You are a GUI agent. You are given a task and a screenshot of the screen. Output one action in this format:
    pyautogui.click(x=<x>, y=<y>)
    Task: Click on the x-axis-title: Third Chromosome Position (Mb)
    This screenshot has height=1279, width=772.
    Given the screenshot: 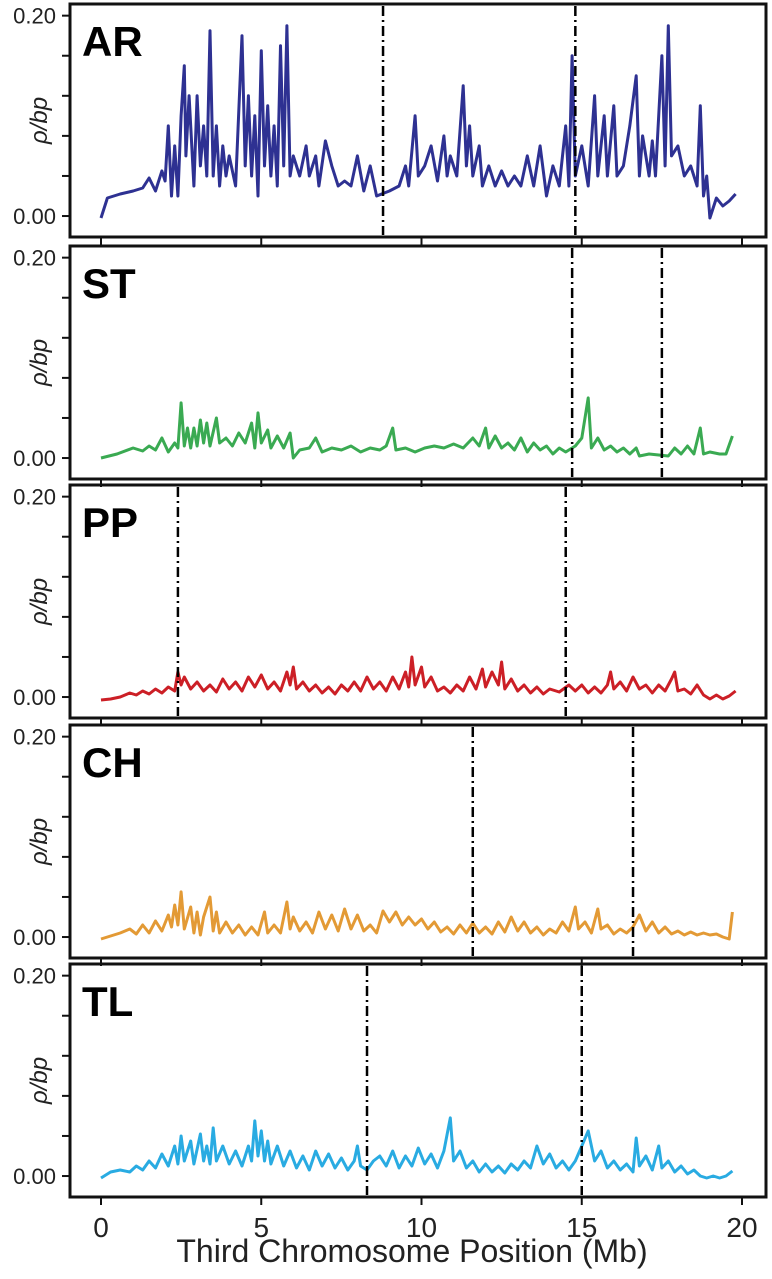 What is the action you would take?
    pyautogui.click(x=411, y=1251)
    